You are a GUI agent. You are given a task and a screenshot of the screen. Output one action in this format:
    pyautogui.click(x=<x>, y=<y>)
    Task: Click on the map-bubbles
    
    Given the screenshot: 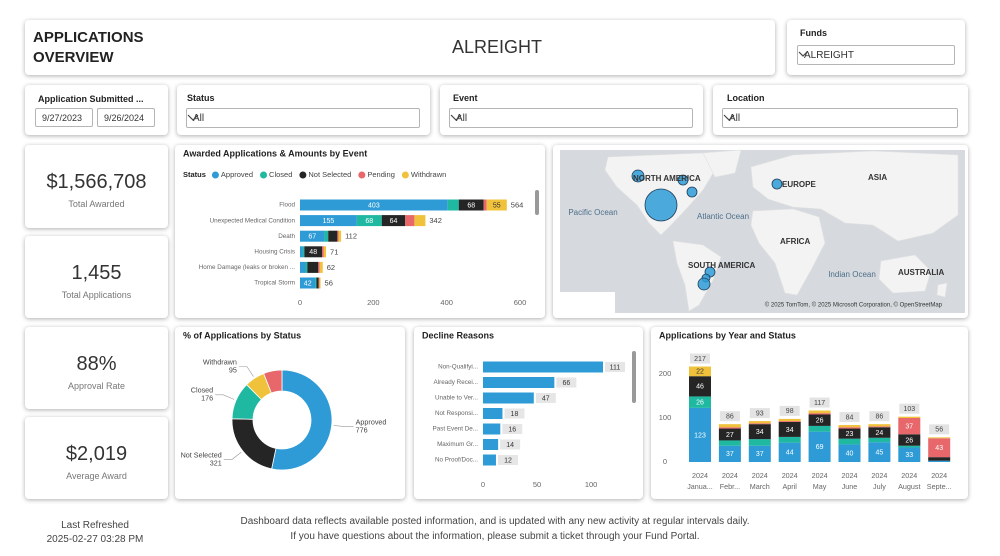 What is the action you would take?
    pyautogui.click(x=707, y=230)
    